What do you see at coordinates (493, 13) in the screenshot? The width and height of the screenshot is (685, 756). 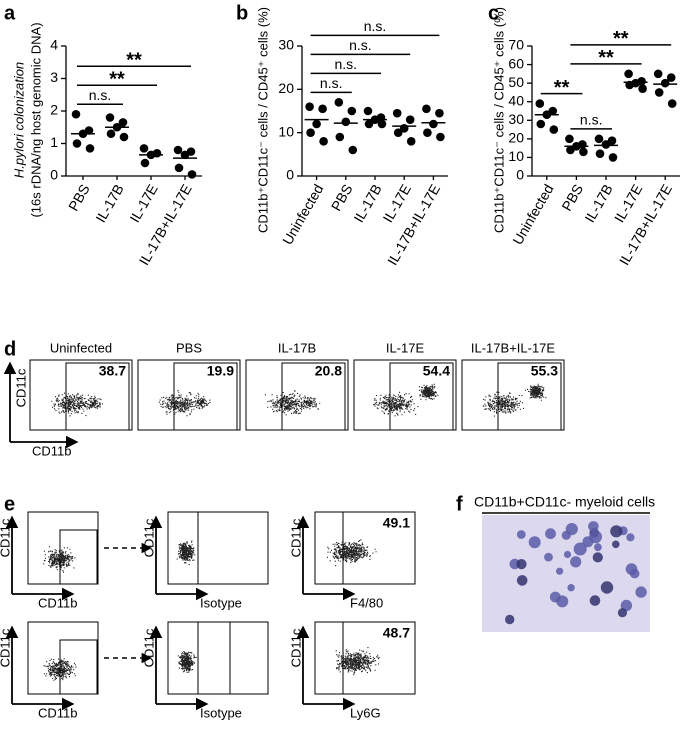 I see `panel-letter: c` at bounding box center [493, 13].